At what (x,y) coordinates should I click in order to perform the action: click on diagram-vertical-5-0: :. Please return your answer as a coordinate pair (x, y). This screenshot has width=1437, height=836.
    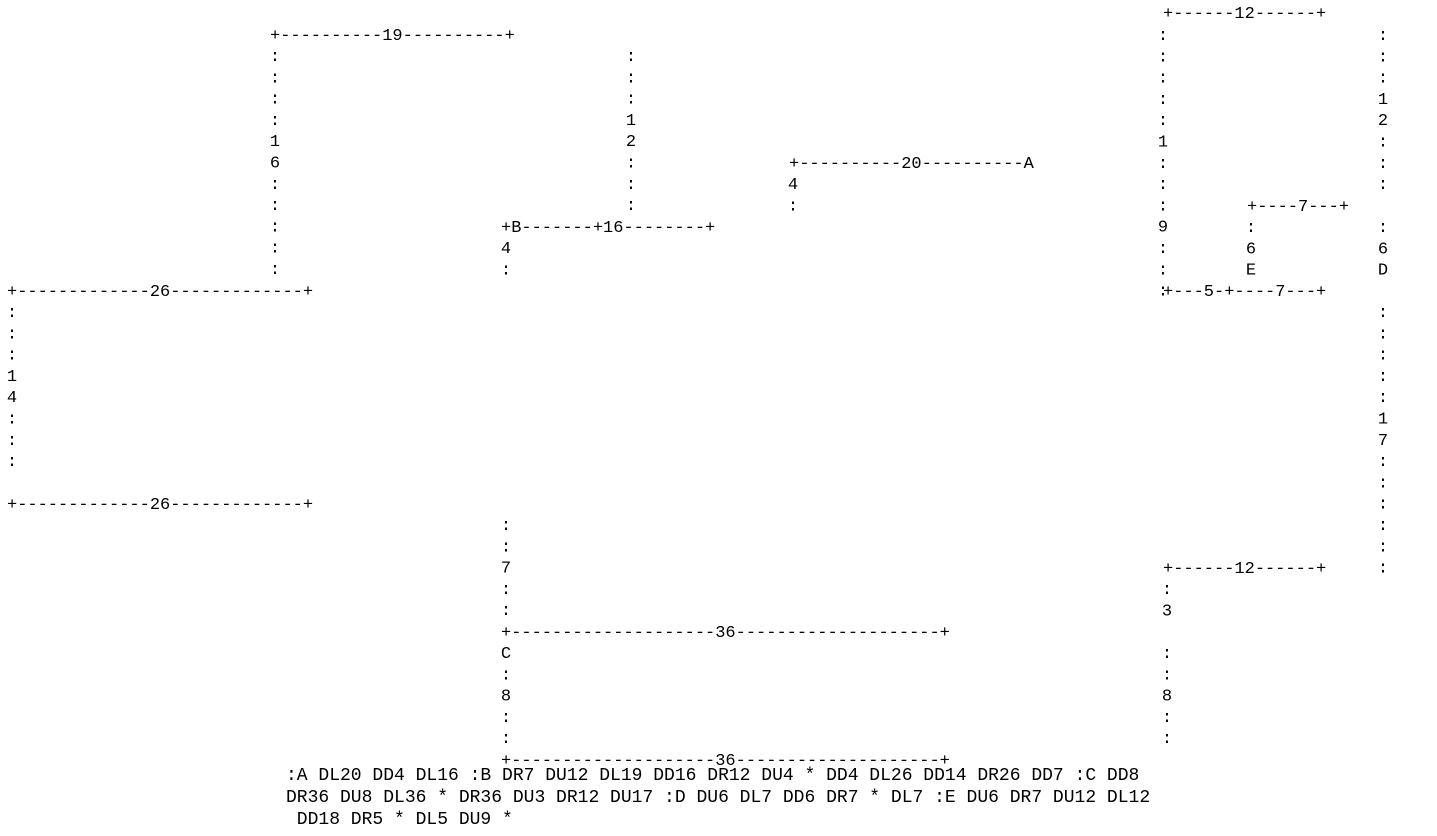
    Looking at the image, I should click on (1383, 36).